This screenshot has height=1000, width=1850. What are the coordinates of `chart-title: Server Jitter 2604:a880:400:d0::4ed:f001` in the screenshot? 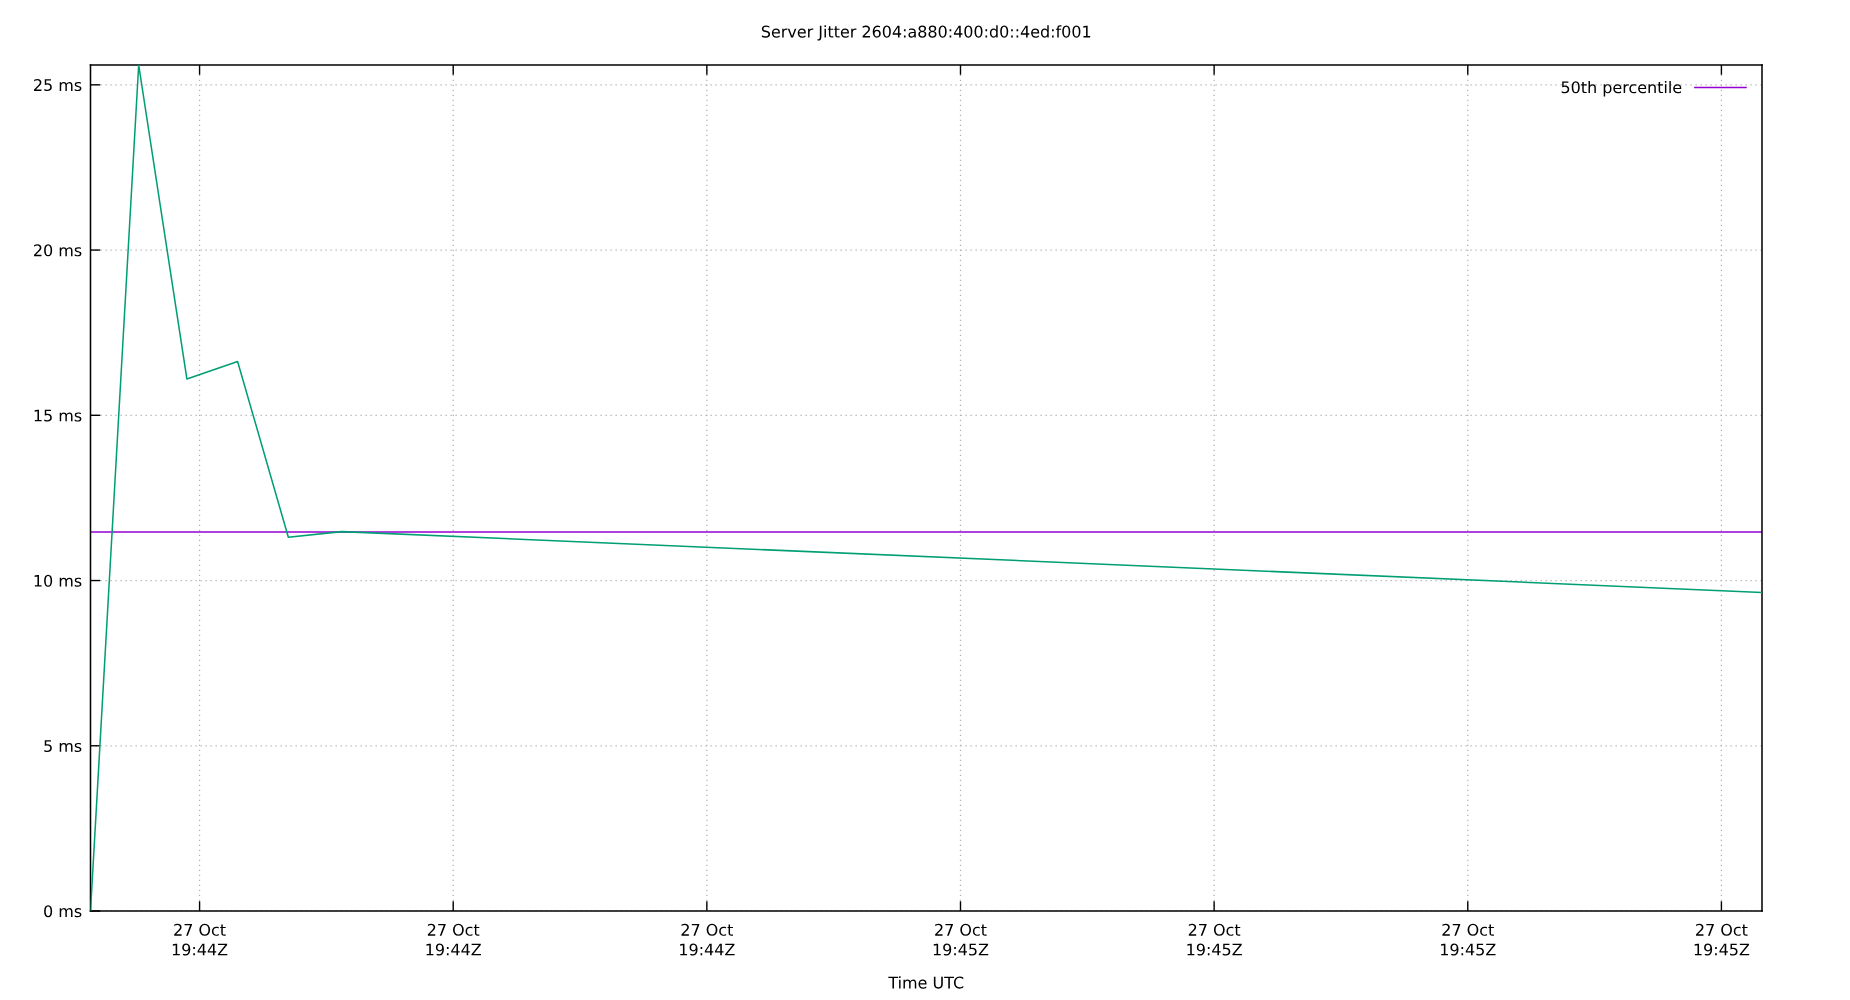 It's located at (926, 33).